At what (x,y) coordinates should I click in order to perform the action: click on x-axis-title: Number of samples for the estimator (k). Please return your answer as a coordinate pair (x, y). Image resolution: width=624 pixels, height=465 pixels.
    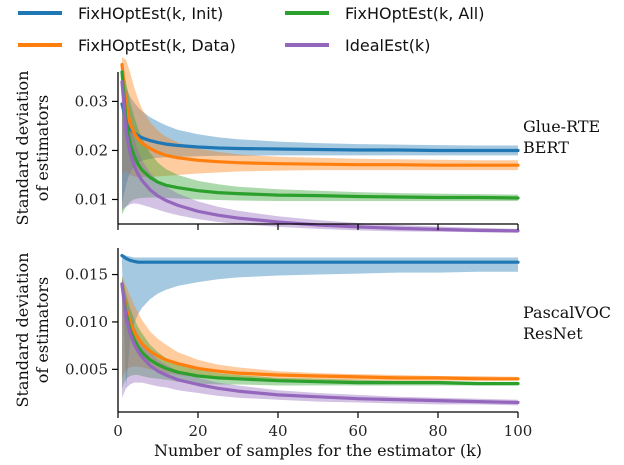
    Looking at the image, I should click on (318, 450).